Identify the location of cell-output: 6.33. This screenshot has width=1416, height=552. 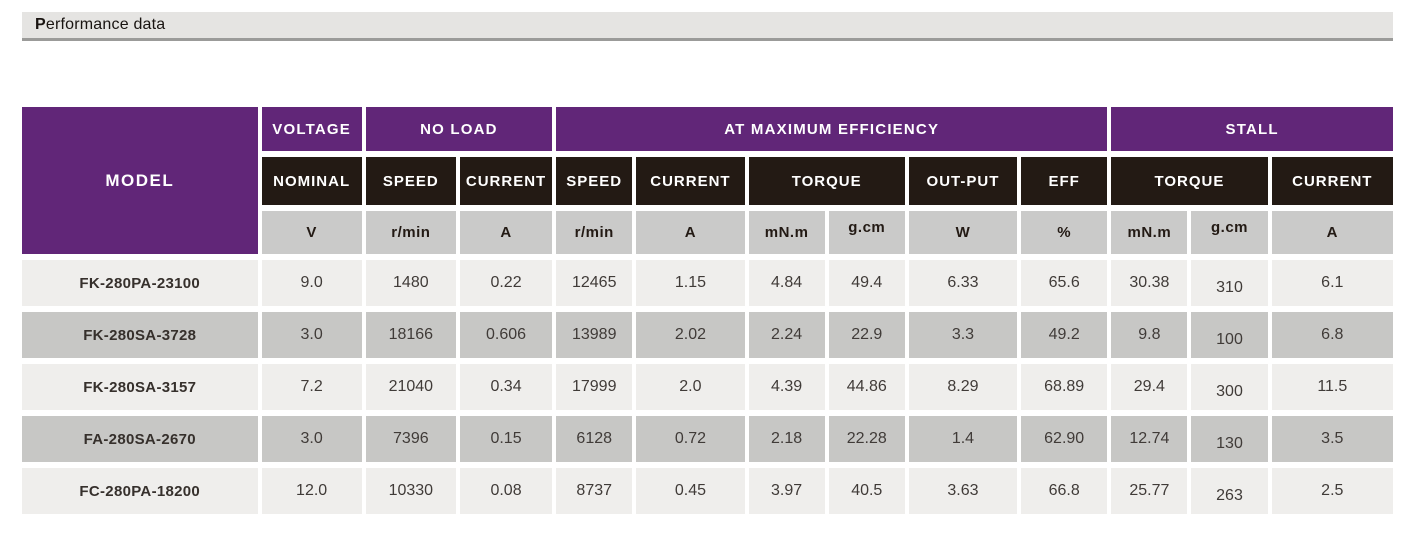
(963, 283).